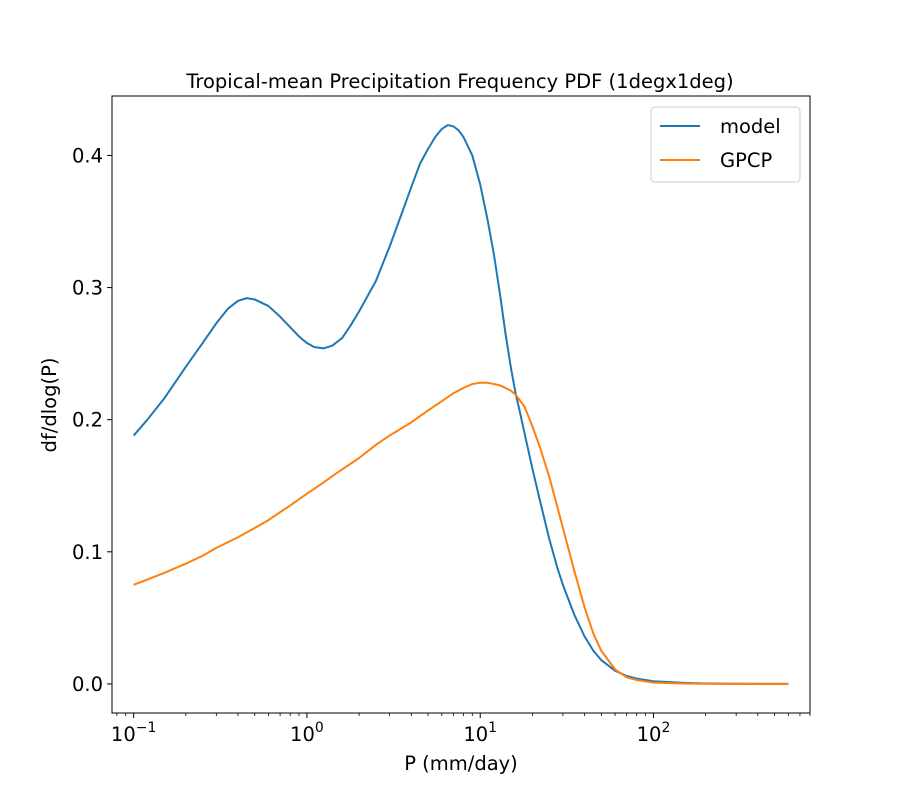 Image resolution: width=900 pixels, height=804 pixels. What do you see at coordinates (461, 729) in the screenshot?
I see `x-axis-ticks: 10⁻¹ 10⁰ 10¹ 10²` at bounding box center [461, 729].